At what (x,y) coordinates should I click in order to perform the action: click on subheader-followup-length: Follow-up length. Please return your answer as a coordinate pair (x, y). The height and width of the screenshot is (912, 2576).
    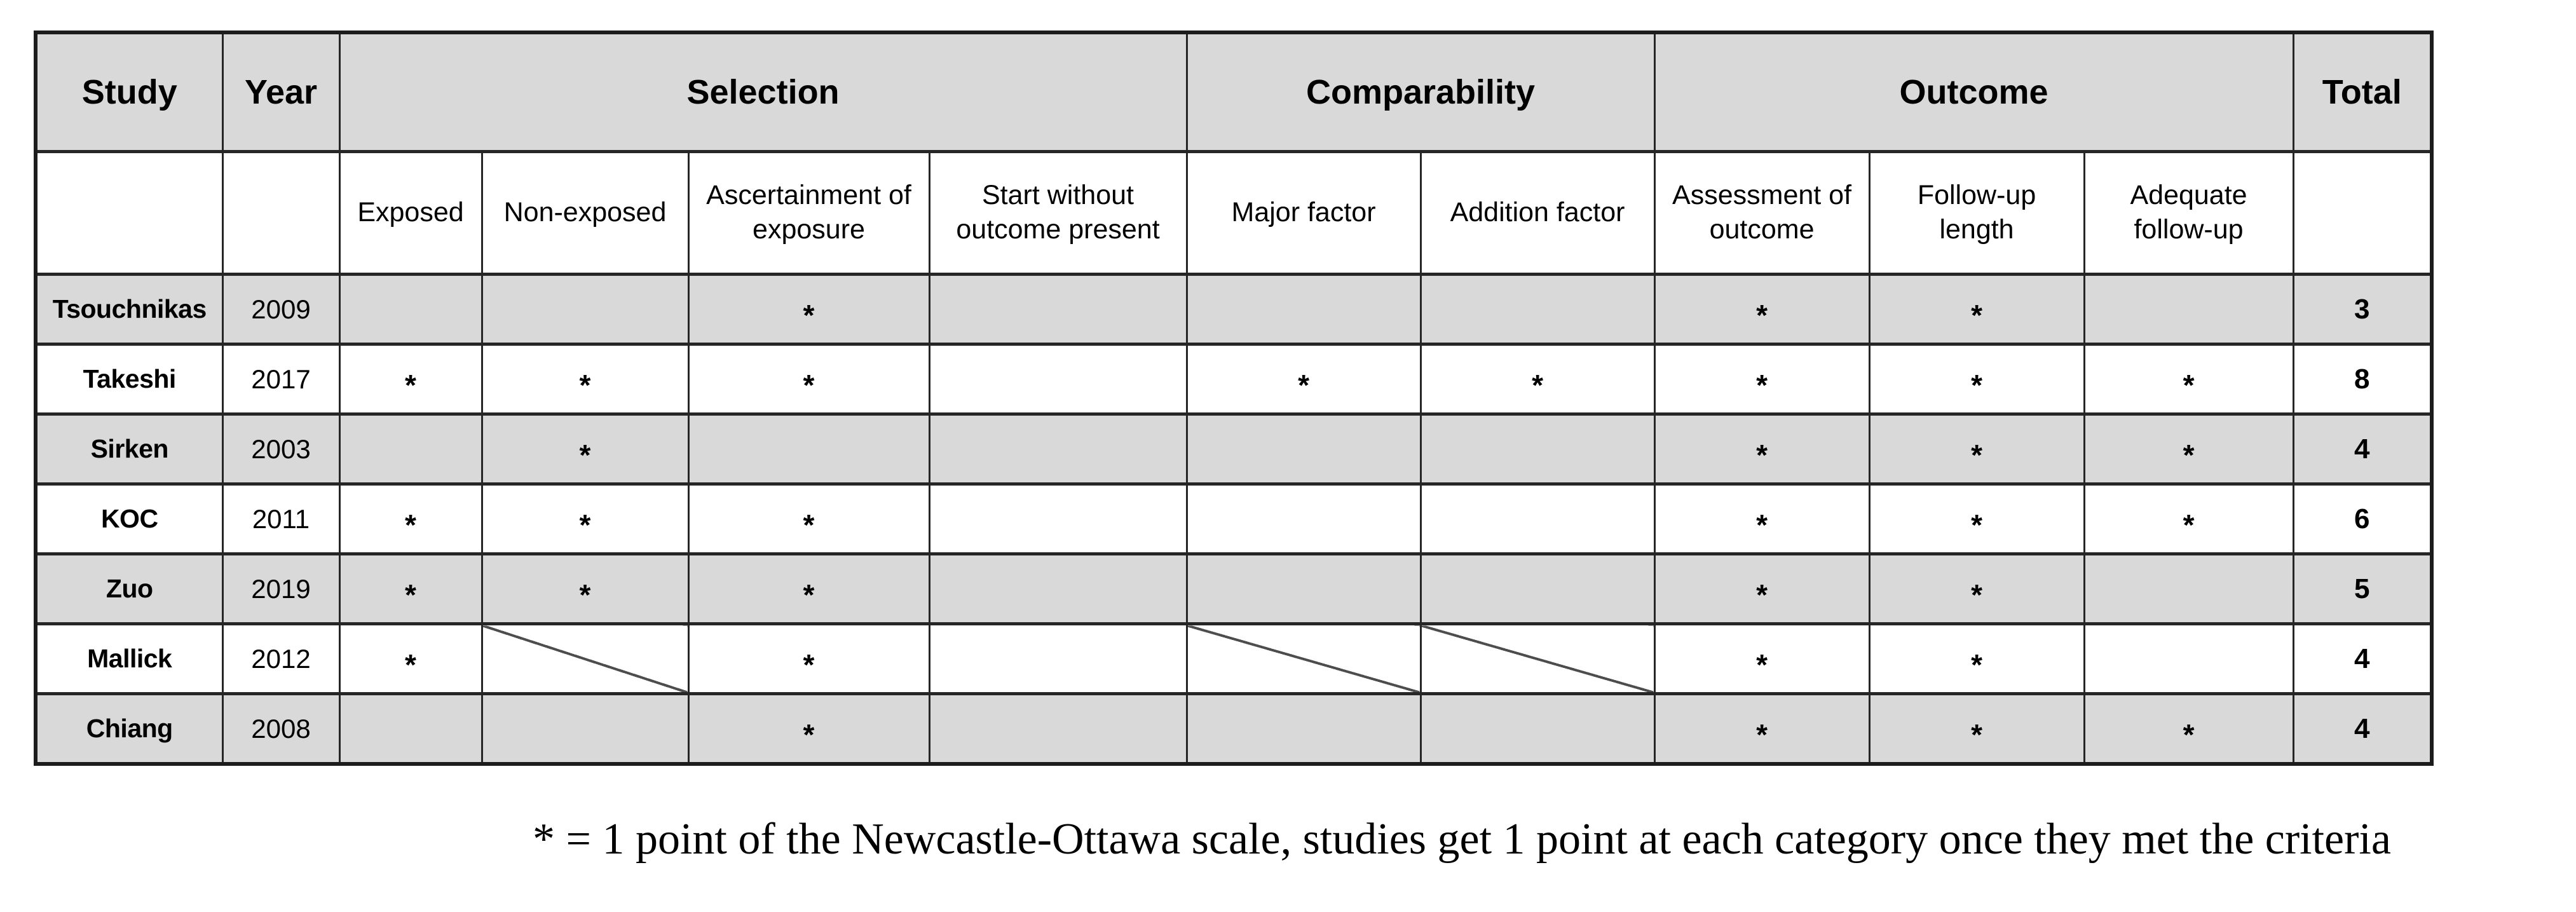
    Looking at the image, I should click on (1976, 213).